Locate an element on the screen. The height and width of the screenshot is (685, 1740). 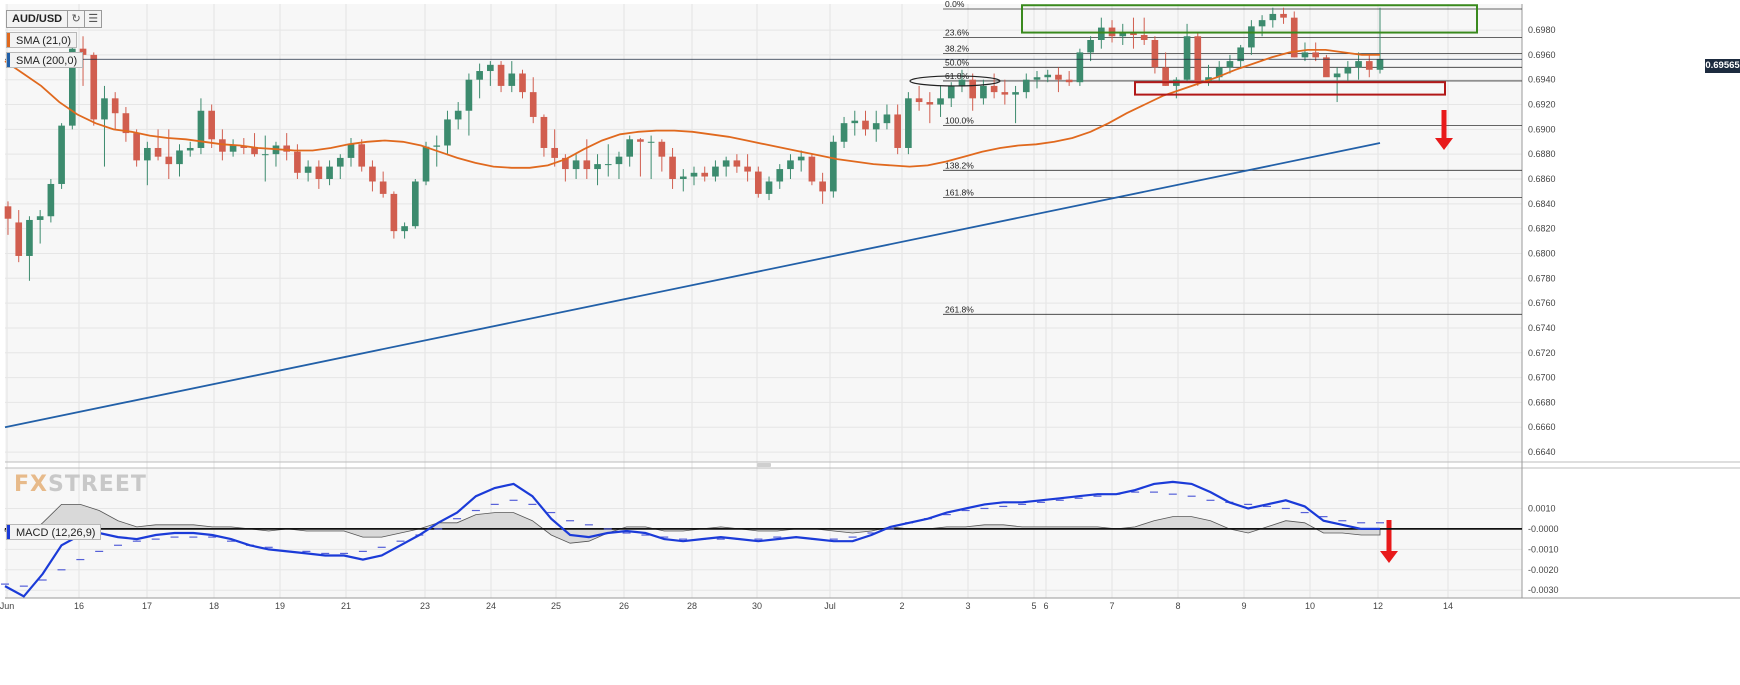
x-tick-label: 12 is located at coordinates (1378, 606).